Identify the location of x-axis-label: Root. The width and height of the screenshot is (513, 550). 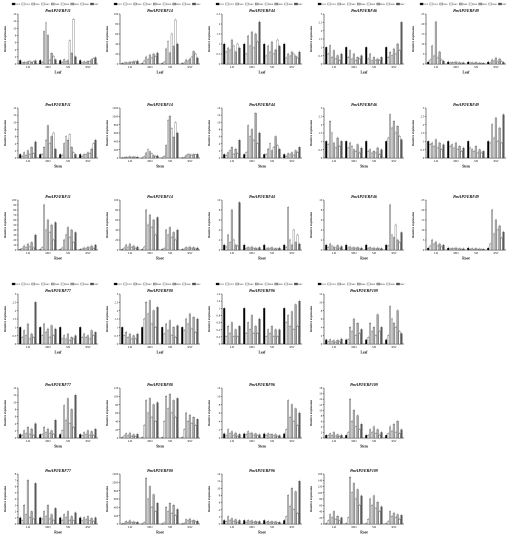
(160, 533).